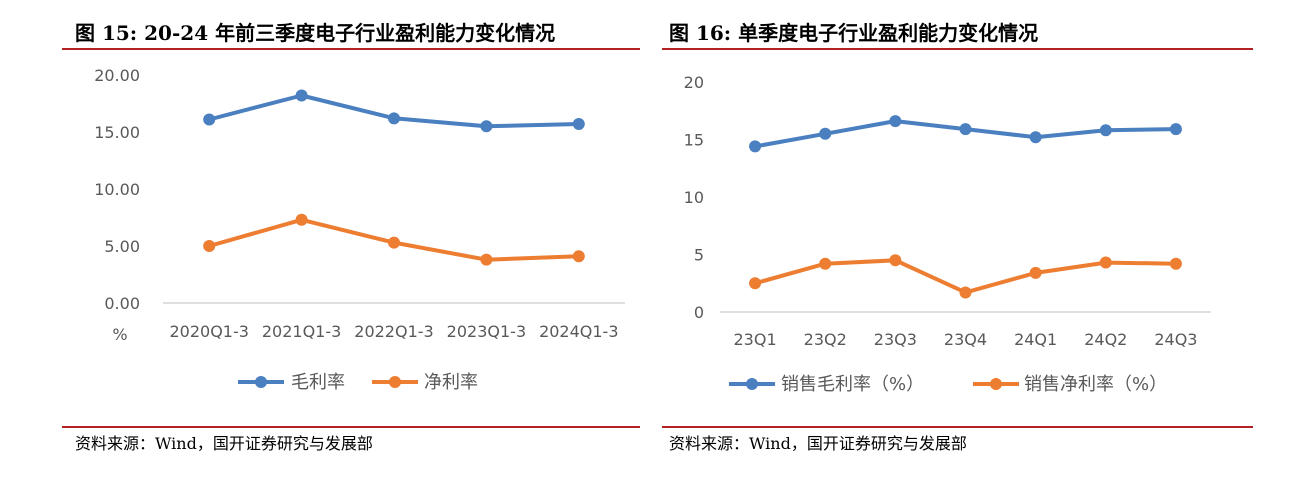 The width and height of the screenshot is (1306, 479). I want to click on x-tick-label: 24Q1, so click(1035, 339).